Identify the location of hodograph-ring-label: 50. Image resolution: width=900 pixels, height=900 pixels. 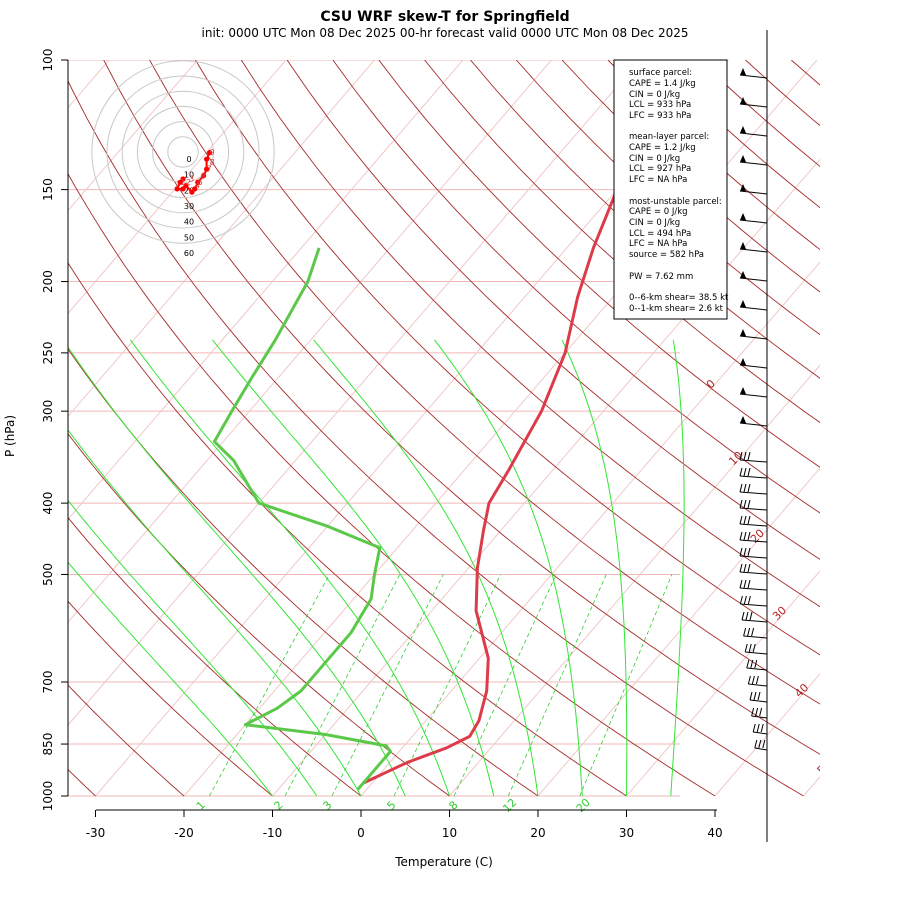
(189, 237).